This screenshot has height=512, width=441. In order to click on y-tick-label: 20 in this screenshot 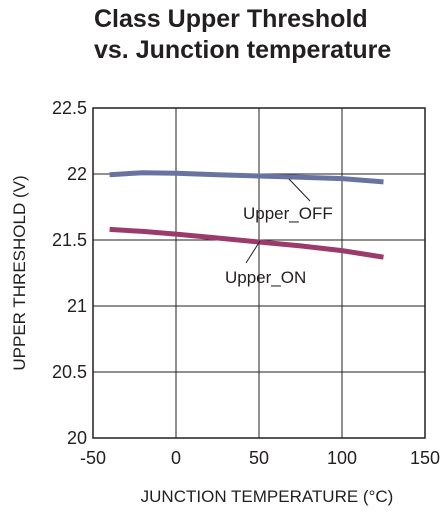, I will do `click(77, 438)`.